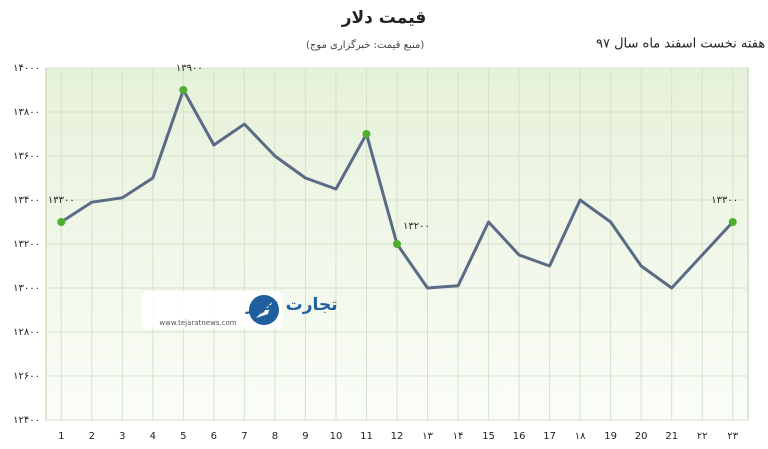  Describe the element at coordinates (26, 156) in the screenshot. I see `y-tick-label: ۱۳۶۰۰` at that location.